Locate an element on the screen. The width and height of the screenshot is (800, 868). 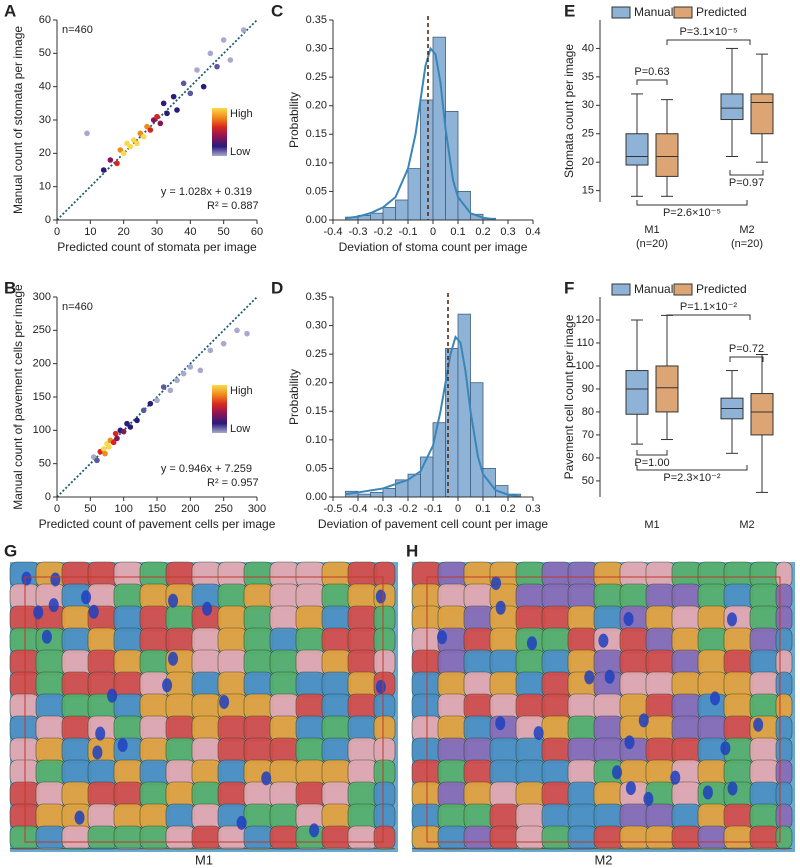
x-tick-label: -0.3 is located at coordinates (383, 509).